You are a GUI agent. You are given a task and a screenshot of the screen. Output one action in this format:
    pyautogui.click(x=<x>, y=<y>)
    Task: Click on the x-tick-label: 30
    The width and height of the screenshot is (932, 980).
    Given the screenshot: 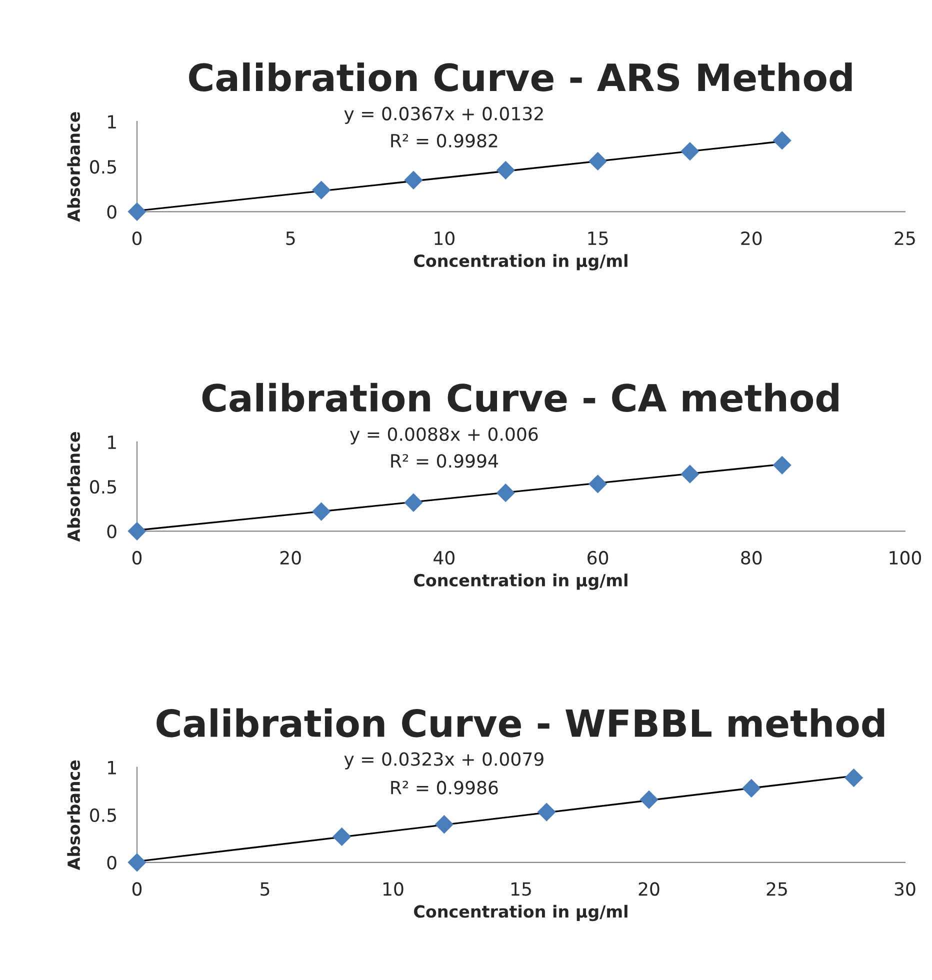 What is the action you would take?
    pyautogui.click(x=905, y=889)
    